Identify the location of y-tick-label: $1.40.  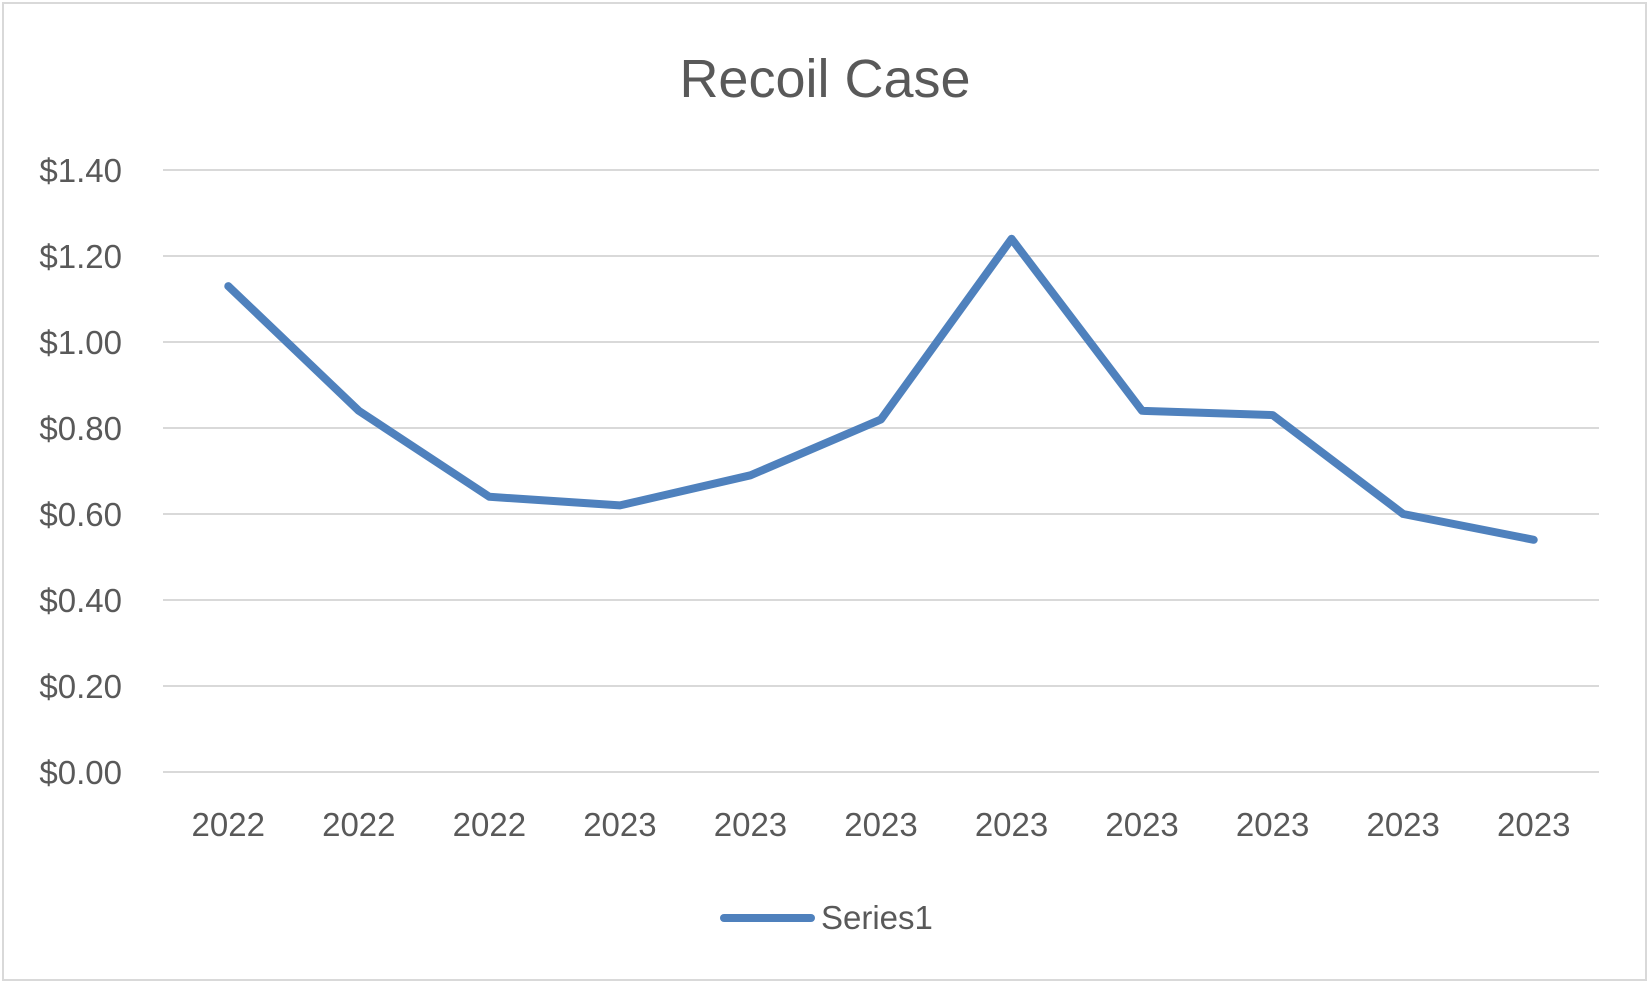
(80, 170).